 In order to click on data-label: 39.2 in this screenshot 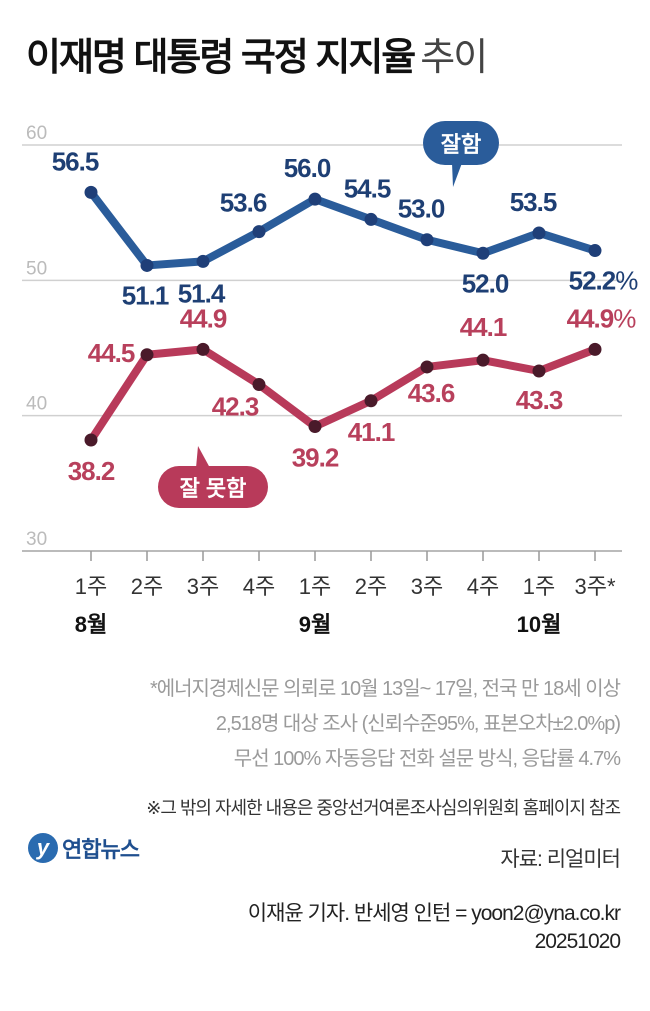, I will do `click(315, 457)`.